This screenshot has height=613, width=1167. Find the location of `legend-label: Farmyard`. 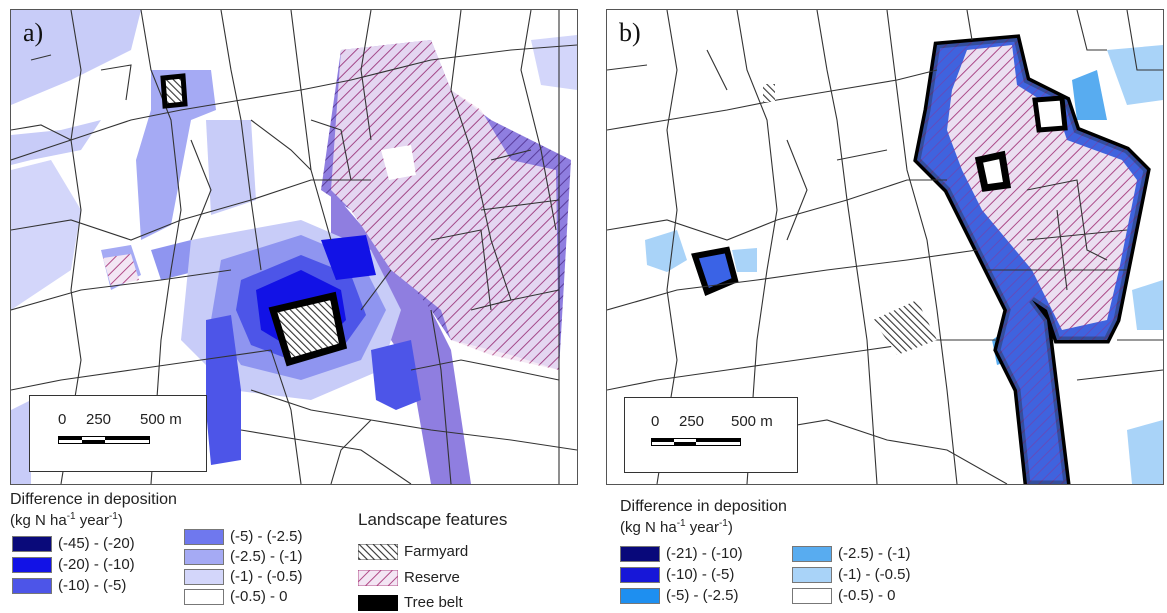

legend-label: Farmyard is located at coordinates (436, 551).